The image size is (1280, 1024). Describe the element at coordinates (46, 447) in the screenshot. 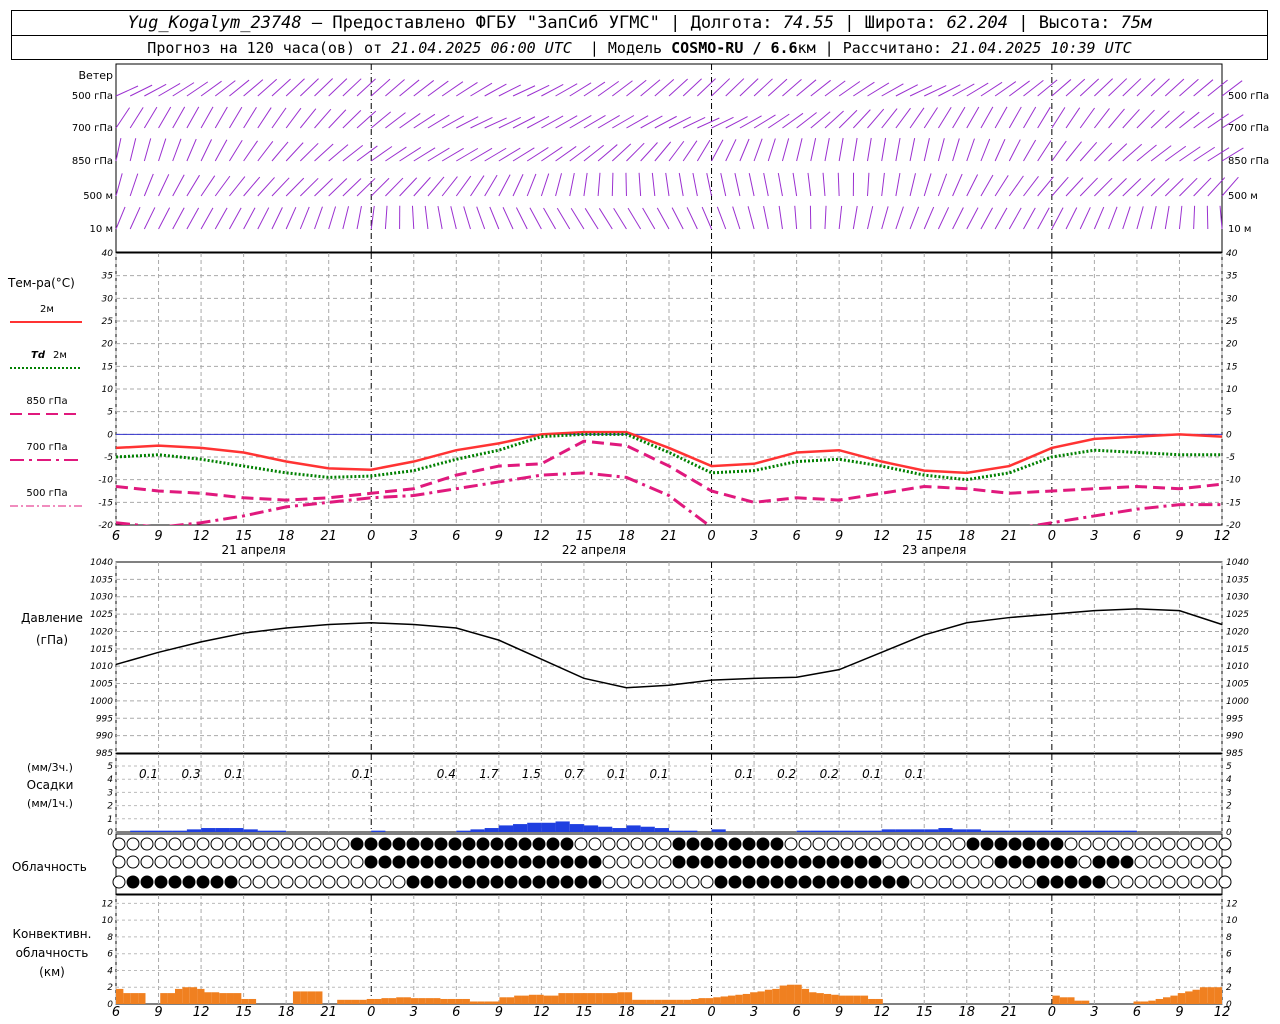

I see `legend-700: 700 гПа` at that location.